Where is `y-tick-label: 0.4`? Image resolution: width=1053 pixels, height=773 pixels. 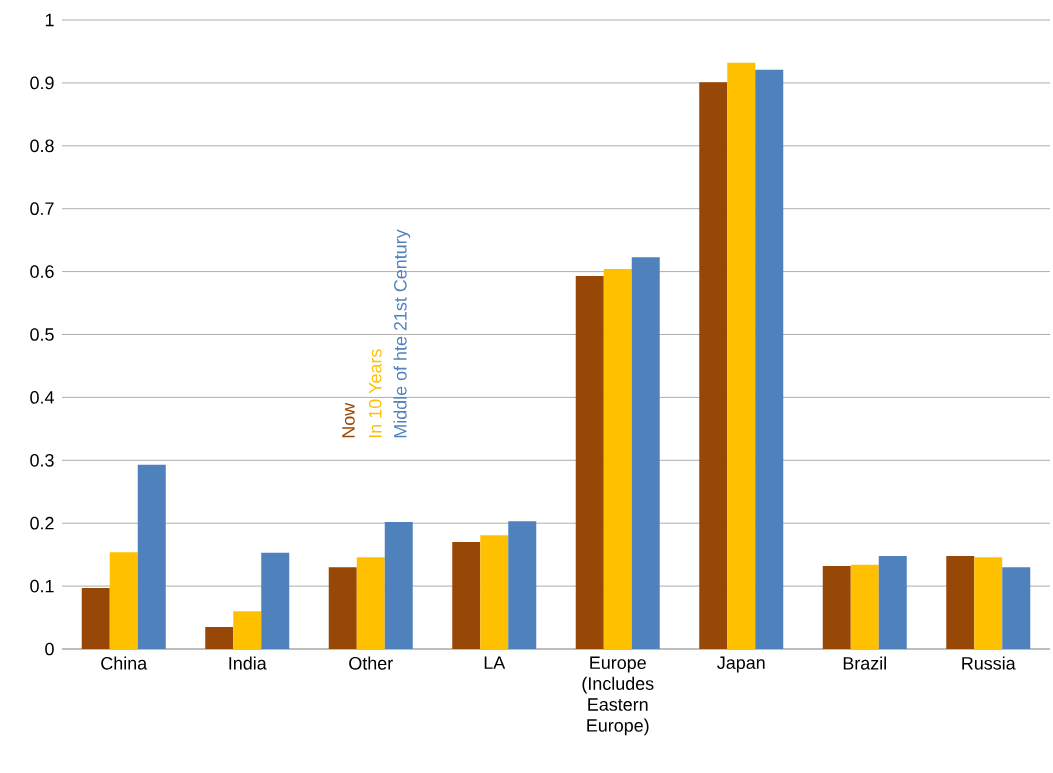
y-tick-label: 0.4 is located at coordinates (42, 397).